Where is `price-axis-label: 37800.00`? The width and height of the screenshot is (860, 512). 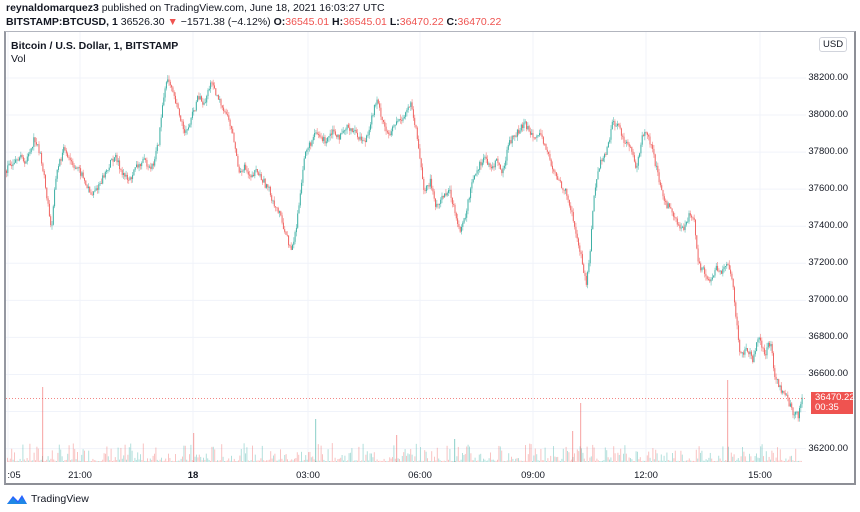 price-axis-label: 37800.00 is located at coordinates (828, 152).